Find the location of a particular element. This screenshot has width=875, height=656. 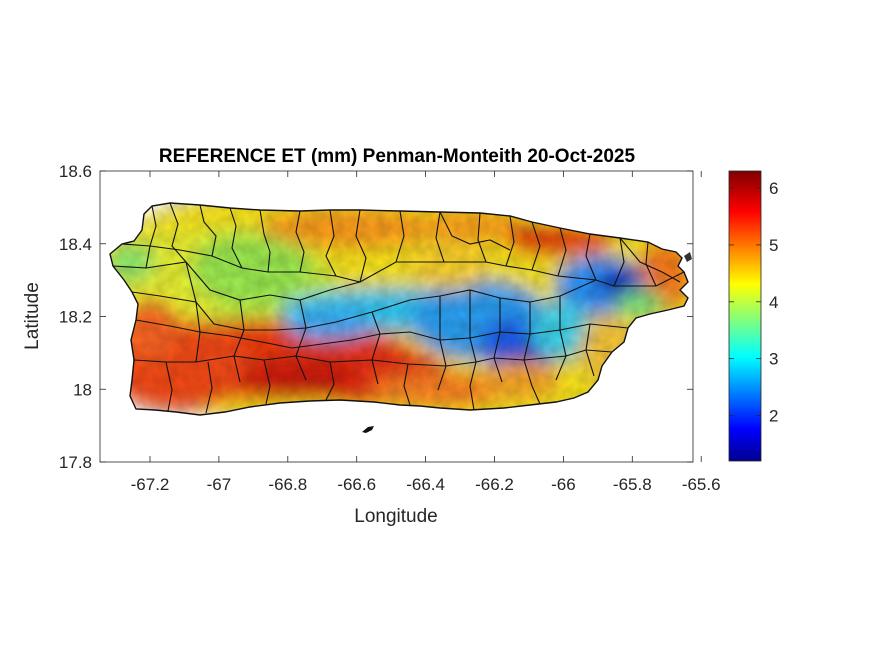

y-tick-label: 17.8 is located at coordinates (75, 462).